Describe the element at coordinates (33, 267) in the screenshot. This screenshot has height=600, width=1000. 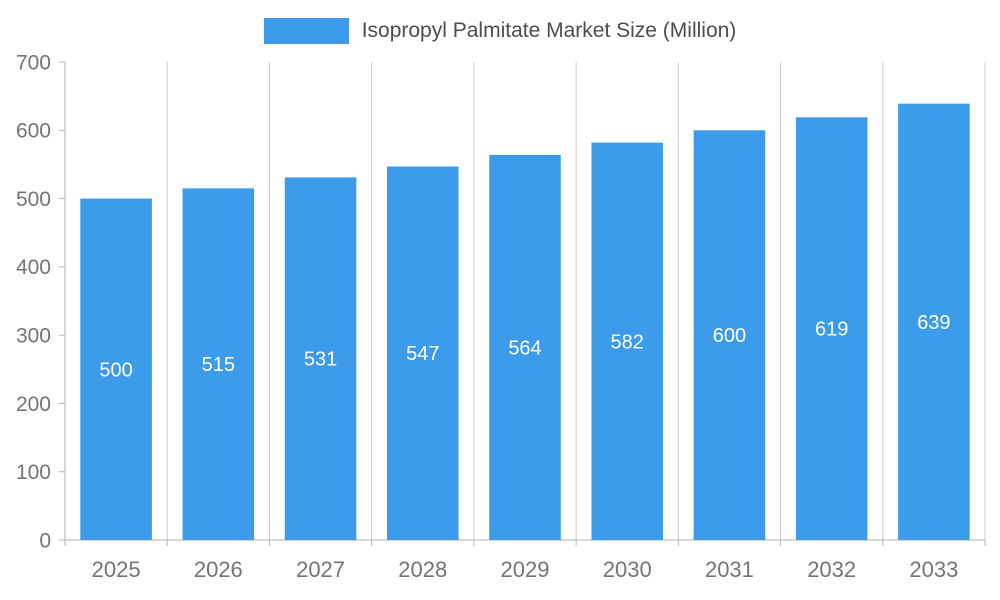
I see `y-tick-label: 400` at that location.